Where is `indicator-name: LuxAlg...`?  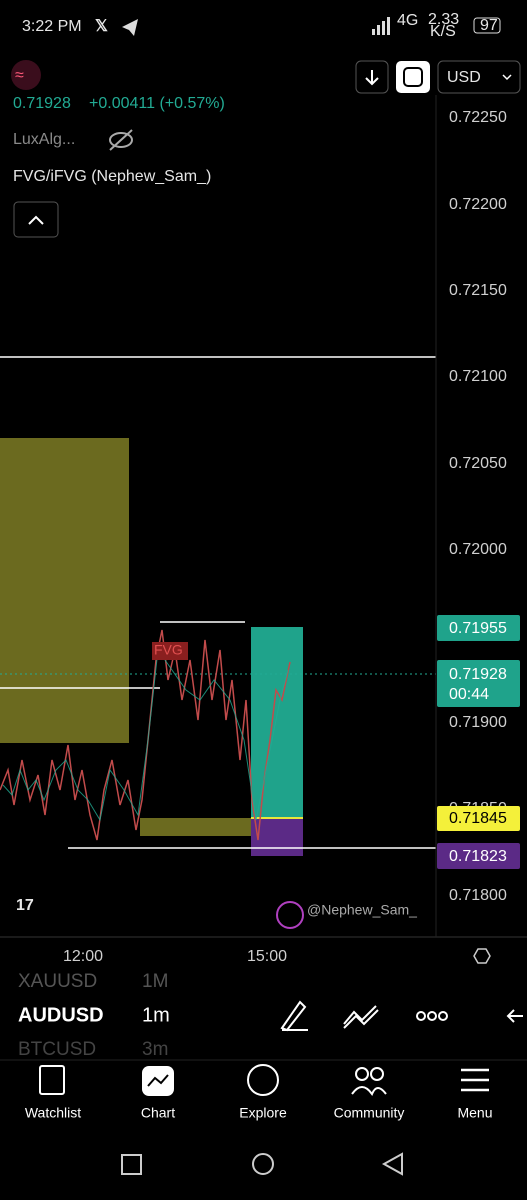
indicator-name: LuxAlg... is located at coordinates (44, 139).